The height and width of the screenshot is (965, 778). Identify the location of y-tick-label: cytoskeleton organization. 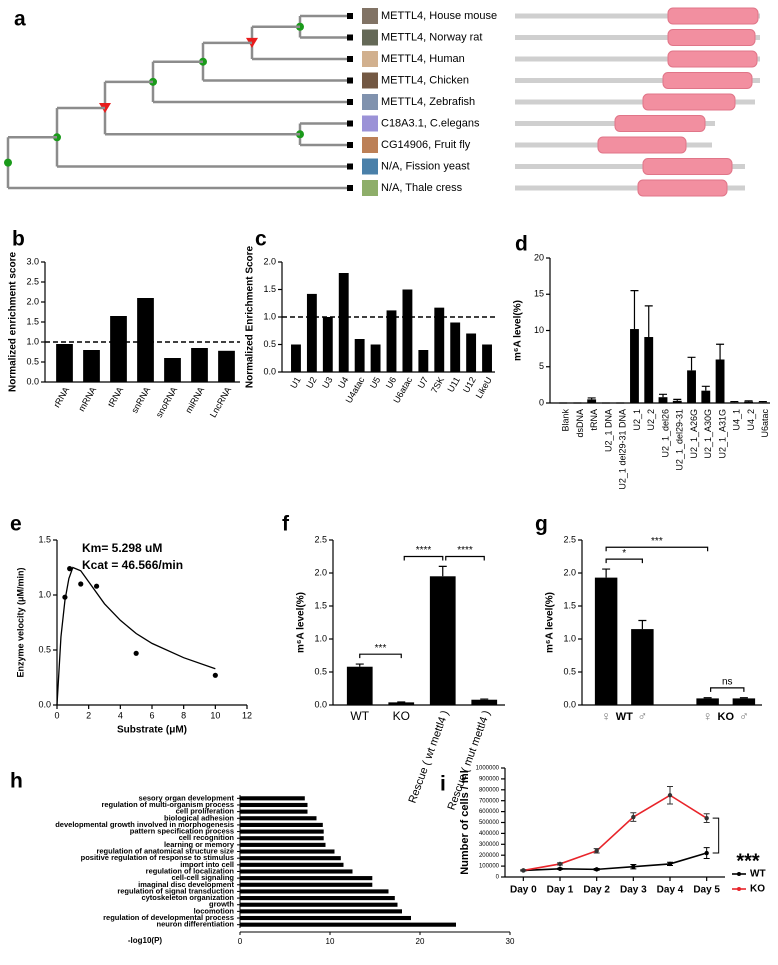
(187, 897).